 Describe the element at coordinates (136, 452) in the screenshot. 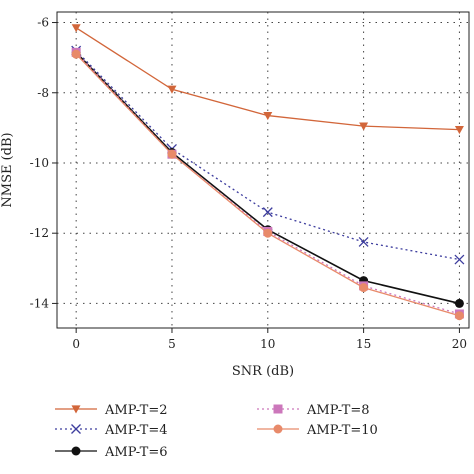

I see `legend-label: AMP-T=6` at that location.